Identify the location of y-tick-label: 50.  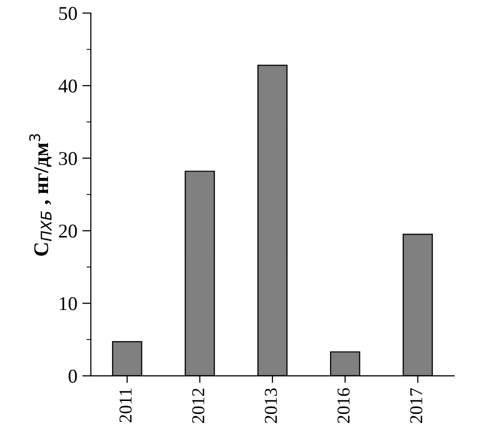
(68, 13).